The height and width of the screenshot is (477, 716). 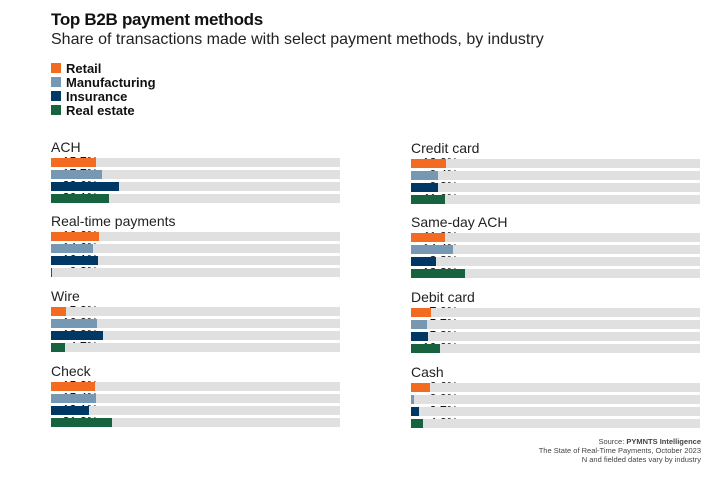 I want to click on bar-row: 20.1%, so click(x=221, y=198).